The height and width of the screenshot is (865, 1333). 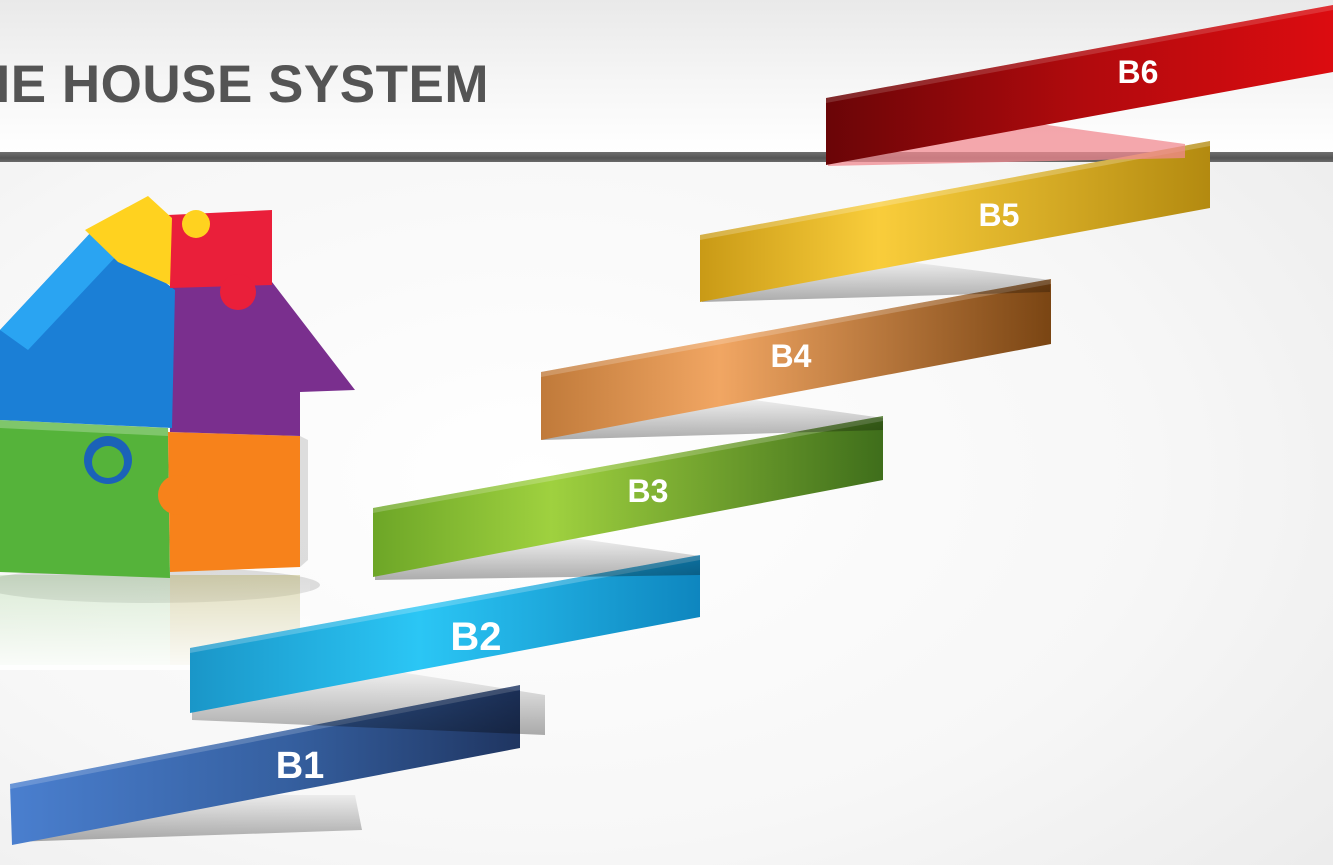 I want to click on step-b6: B6, so click(x=1079, y=85).